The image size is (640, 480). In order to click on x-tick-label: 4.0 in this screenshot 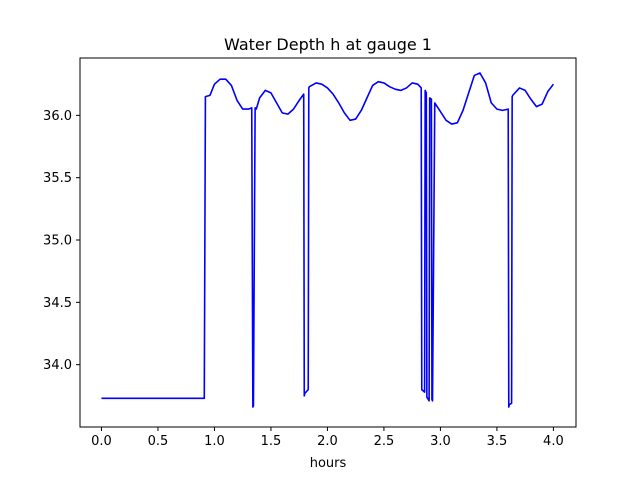, I will do `click(553, 441)`.